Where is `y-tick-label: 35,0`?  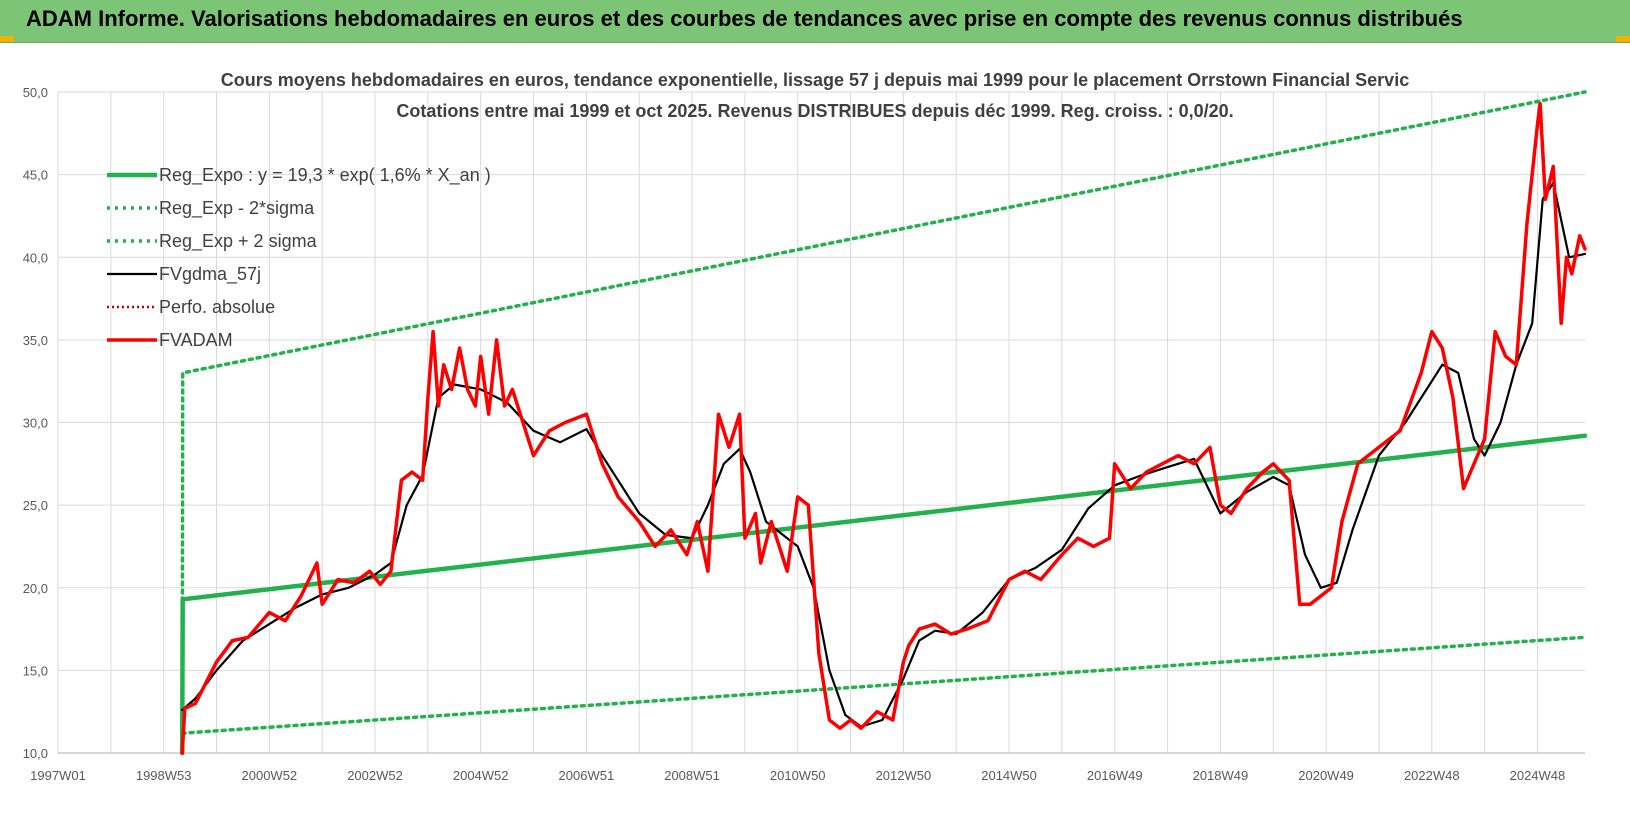 y-tick-label: 35,0 is located at coordinates (35, 340).